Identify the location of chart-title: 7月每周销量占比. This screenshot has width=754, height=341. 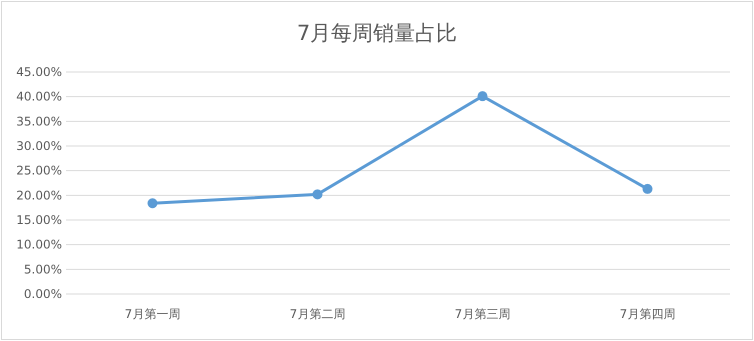
(377, 33).